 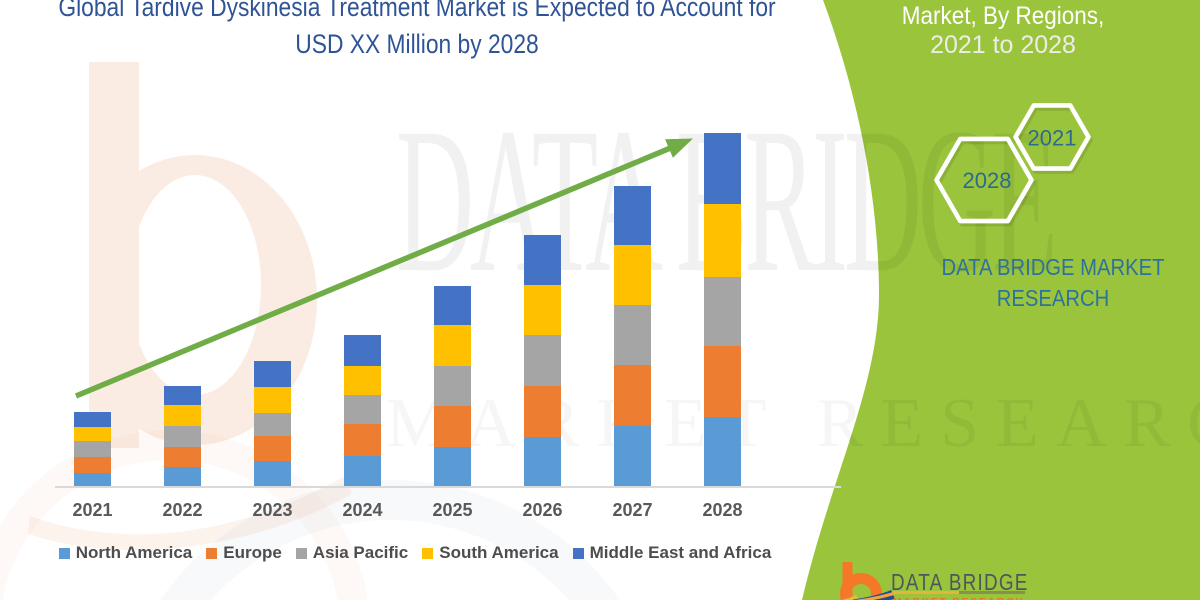 I want to click on svg-text: 2028, so click(x=987, y=180).